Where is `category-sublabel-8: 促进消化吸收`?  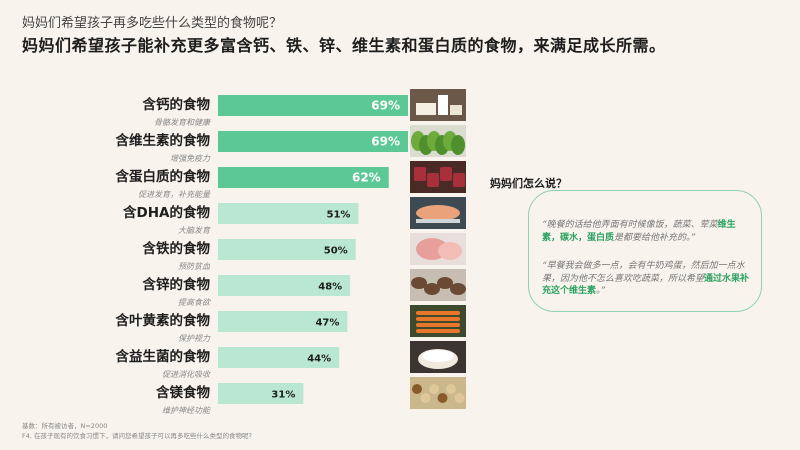
category-sublabel-8: 促进消化吸收 is located at coordinates (186, 374).